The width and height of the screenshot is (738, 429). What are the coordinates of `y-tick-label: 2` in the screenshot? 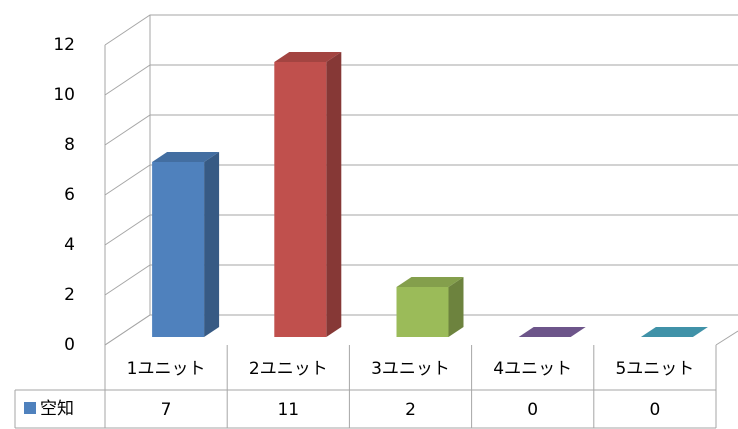 It's located at (69, 295).